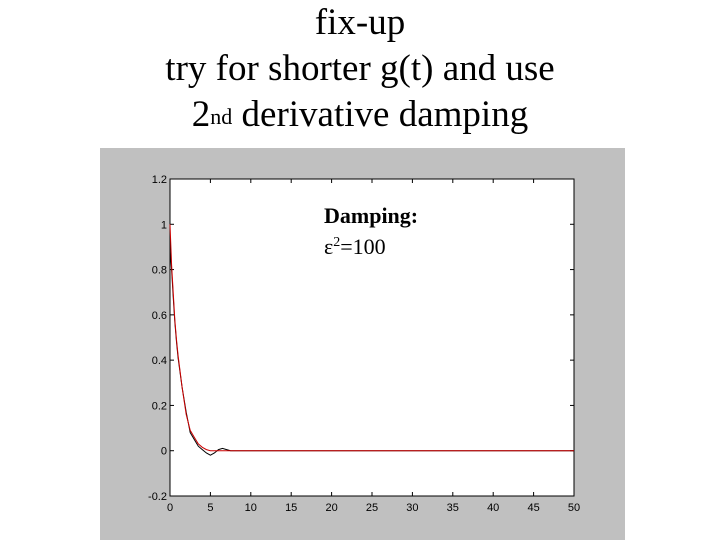 The image size is (720, 540). Describe the element at coordinates (201, 114) in the screenshot. I see `title-ordinal: 2` at that location.